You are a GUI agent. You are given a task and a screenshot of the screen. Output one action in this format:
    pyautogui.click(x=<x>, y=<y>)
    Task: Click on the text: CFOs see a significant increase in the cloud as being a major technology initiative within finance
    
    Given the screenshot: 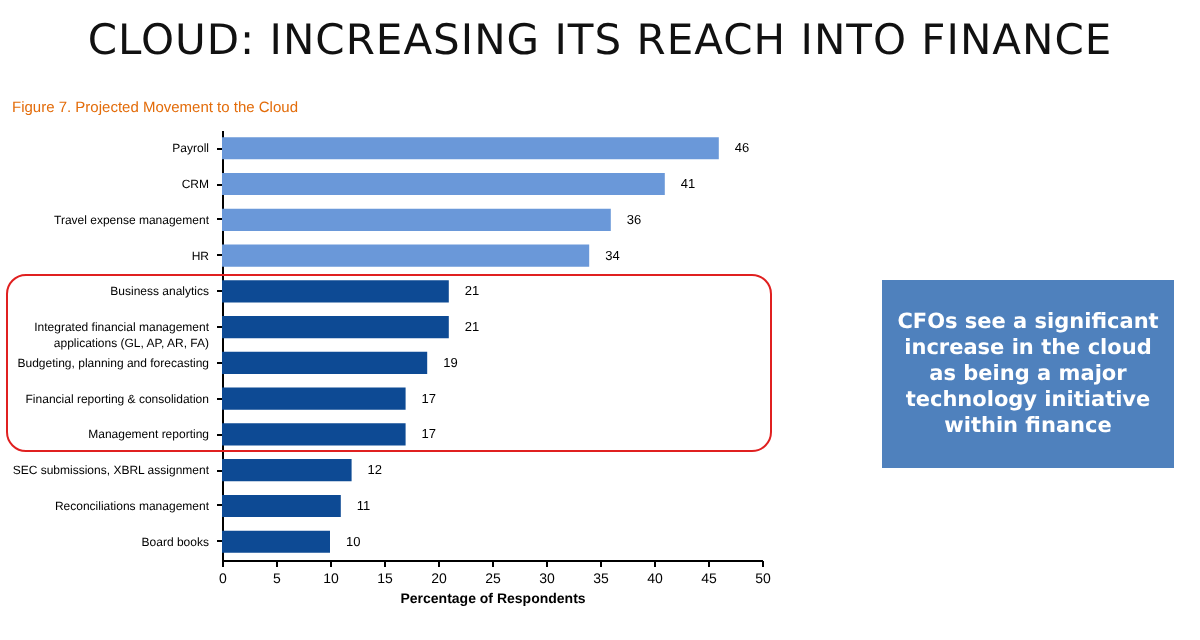 What is the action you would take?
    pyautogui.click(x=1028, y=374)
    